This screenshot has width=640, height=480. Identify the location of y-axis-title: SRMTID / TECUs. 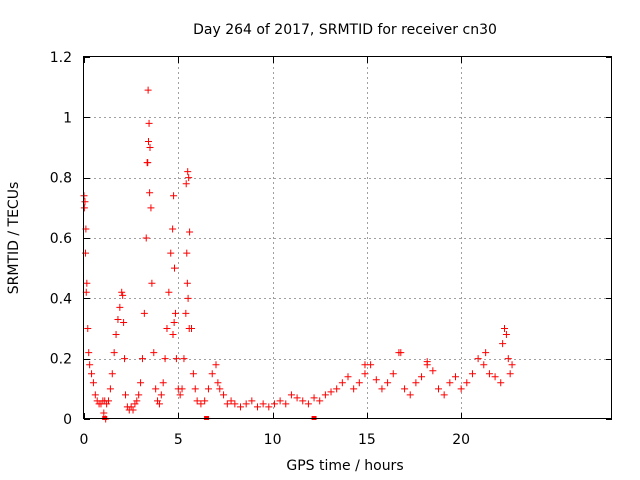
(14, 238).